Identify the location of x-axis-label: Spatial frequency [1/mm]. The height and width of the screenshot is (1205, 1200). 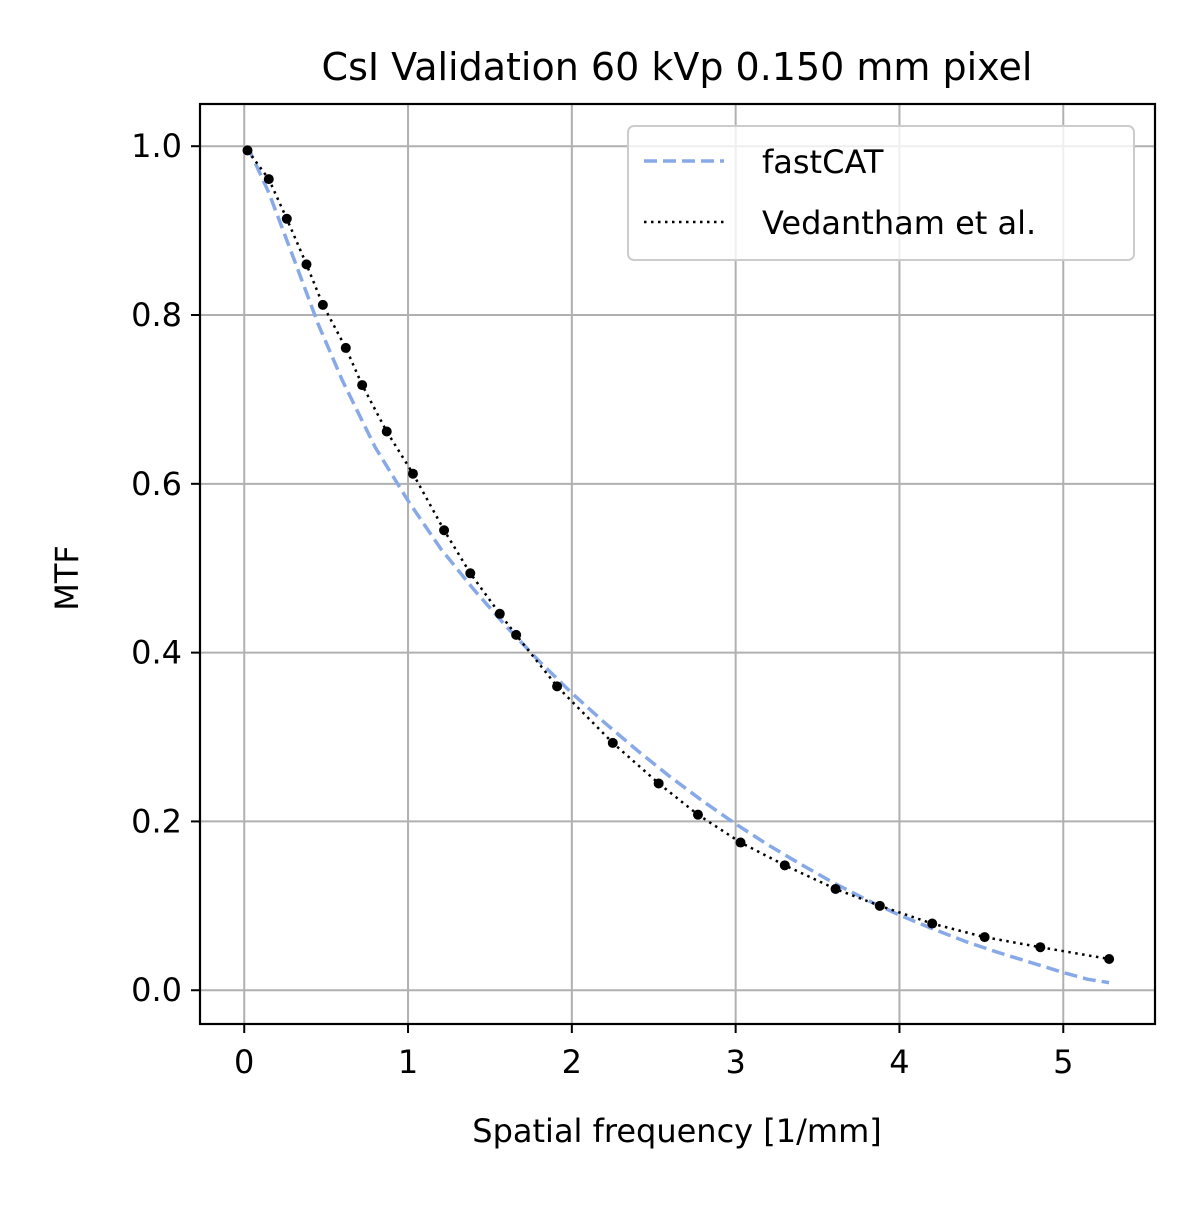
(676, 1131).